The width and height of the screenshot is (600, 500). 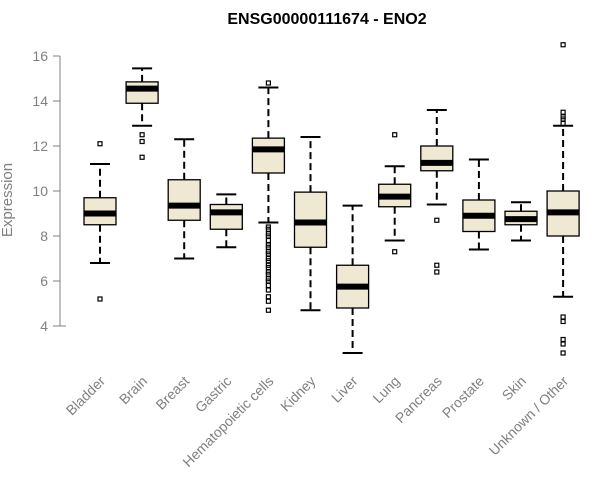 I want to click on y-tick-label: 4, so click(x=44, y=326).